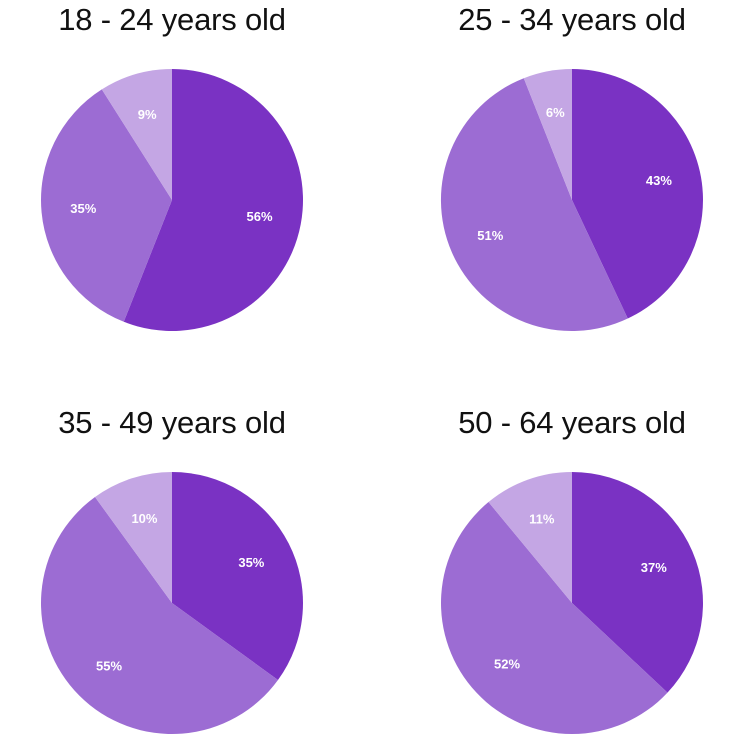  I want to click on slice-label: 51%, so click(490, 235).